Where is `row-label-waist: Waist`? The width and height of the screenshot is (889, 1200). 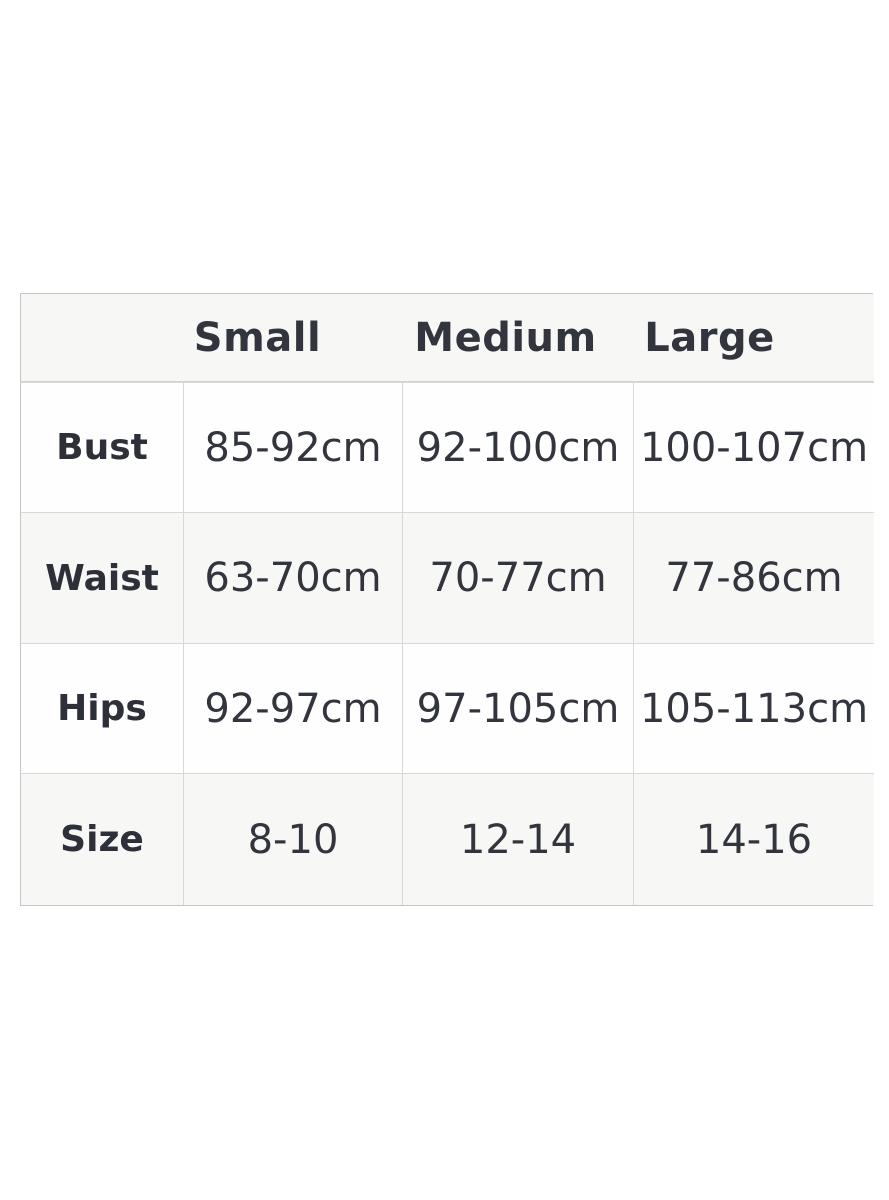 row-label-waist: Waist is located at coordinates (102, 578).